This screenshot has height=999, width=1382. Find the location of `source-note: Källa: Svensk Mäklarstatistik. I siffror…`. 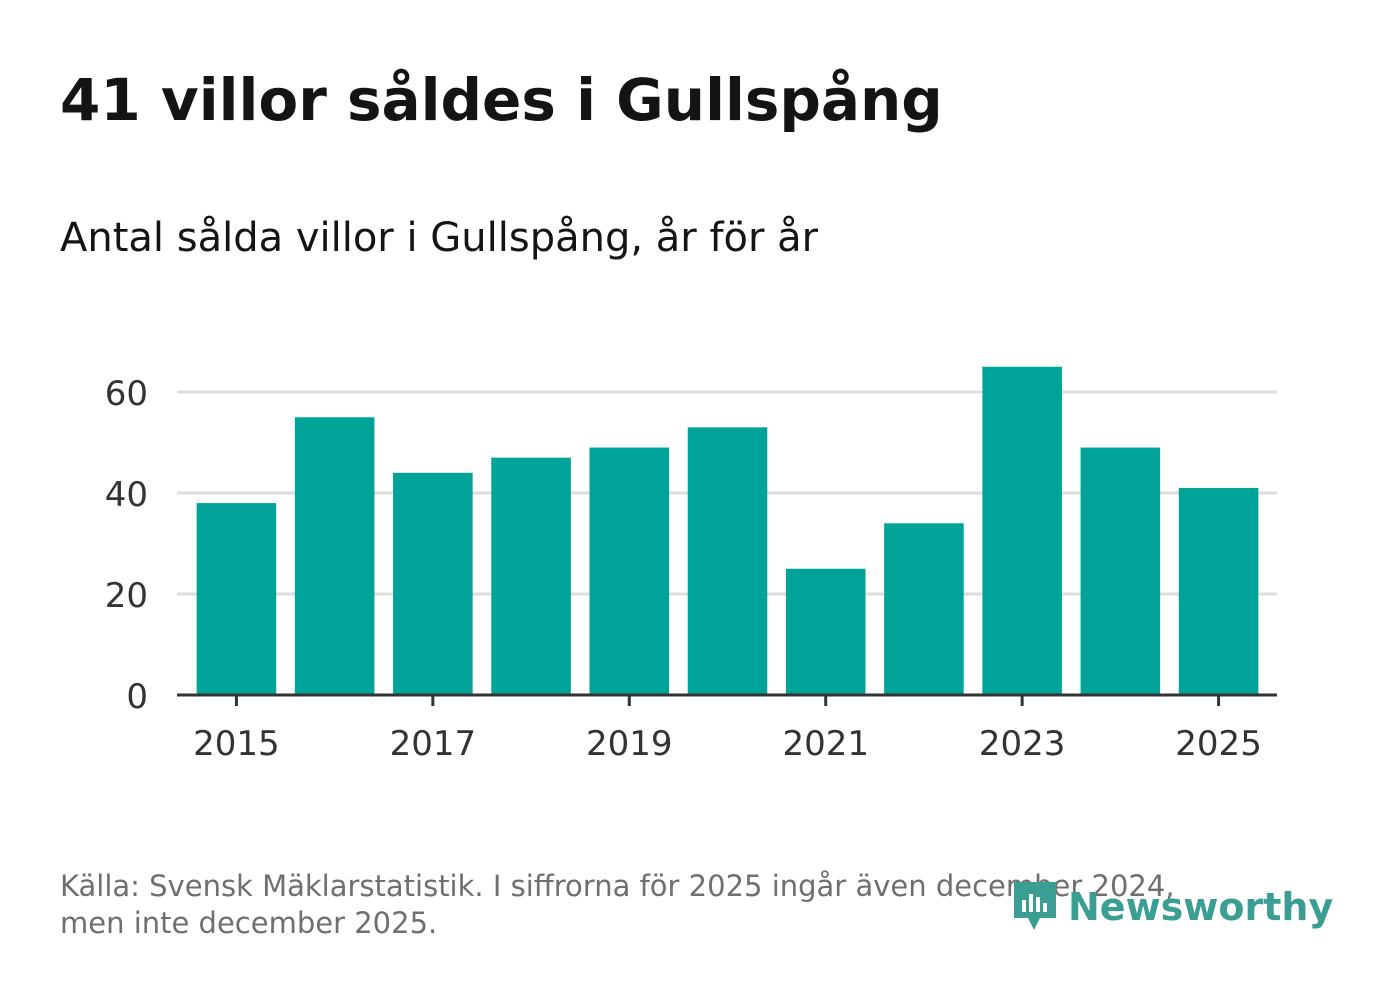

source-note: Källa: Svensk Mäklarstatistik. I siffror… is located at coordinates (660, 905).